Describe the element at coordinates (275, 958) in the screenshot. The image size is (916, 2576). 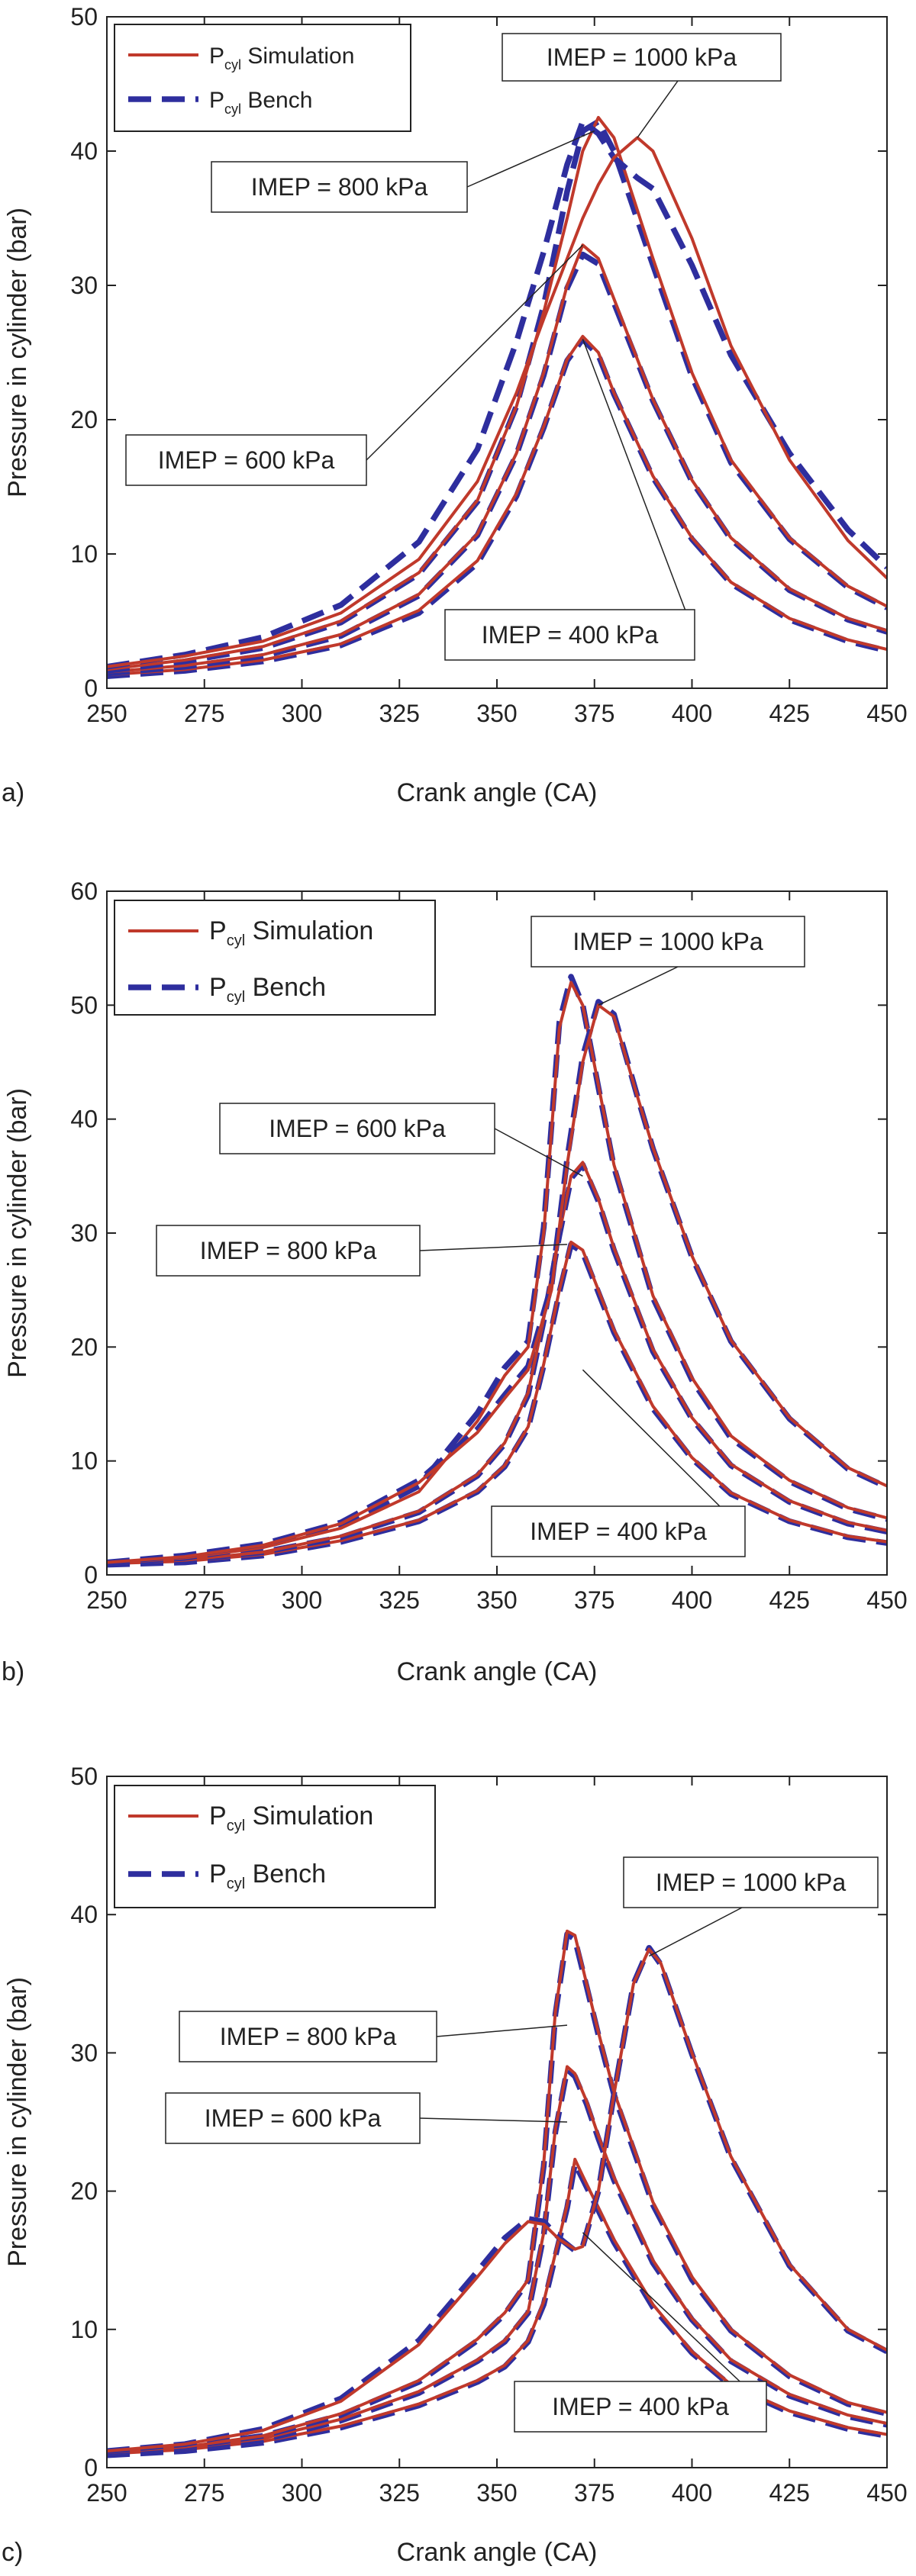
I see `legend-box` at that location.